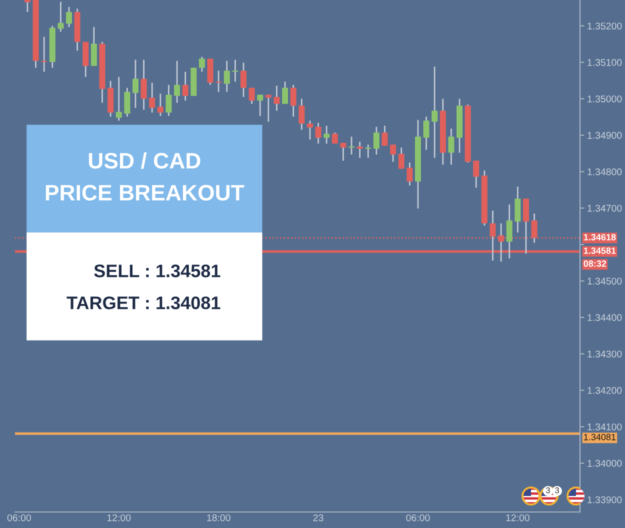  What do you see at coordinates (605, 62) in the screenshot?
I see `y-tick-label: 1.35100` at bounding box center [605, 62].